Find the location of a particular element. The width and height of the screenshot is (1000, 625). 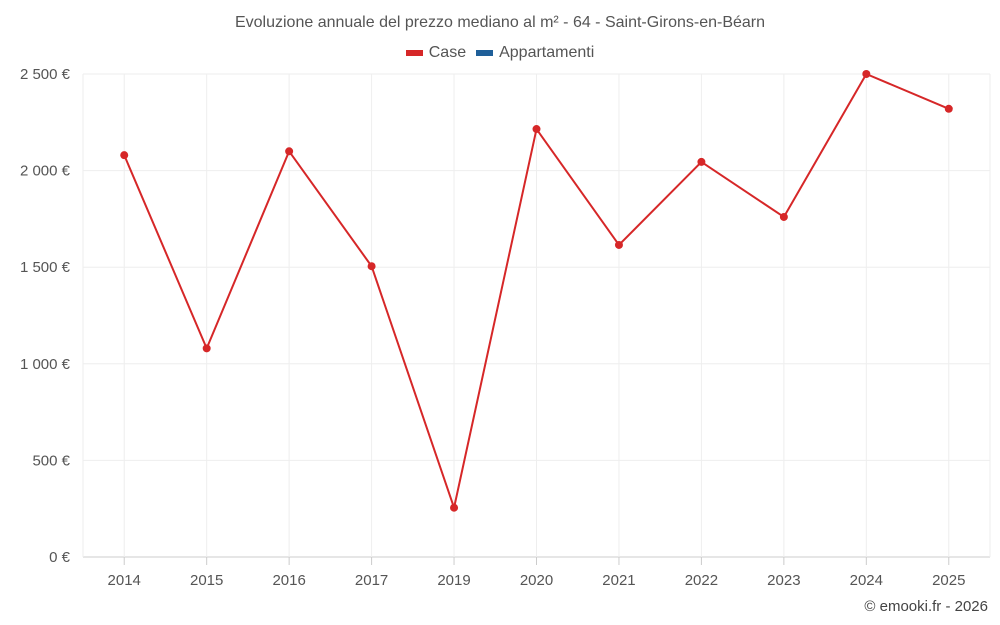

x-tick-label: 2023 is located at coordinates (783, 580).